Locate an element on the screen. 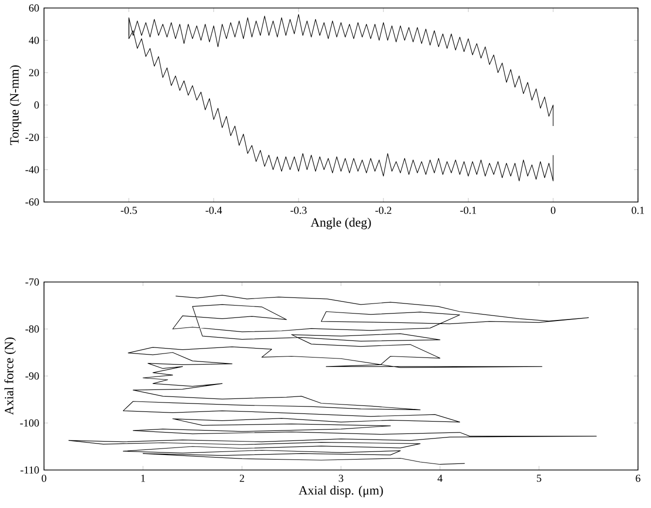  x-tick-label: -0.1 is located at coordinates (468, 210).